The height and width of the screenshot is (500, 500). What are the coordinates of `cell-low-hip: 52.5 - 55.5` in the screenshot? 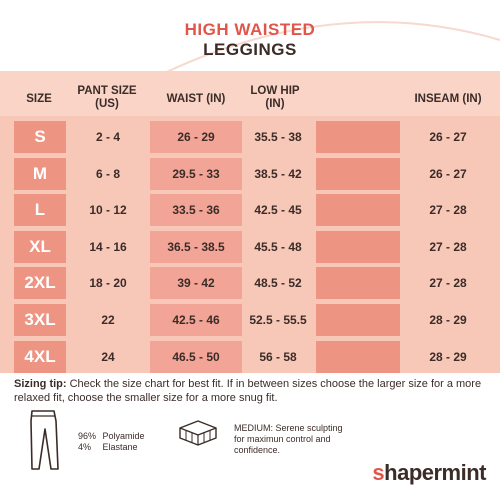 It's located at (278, 320).